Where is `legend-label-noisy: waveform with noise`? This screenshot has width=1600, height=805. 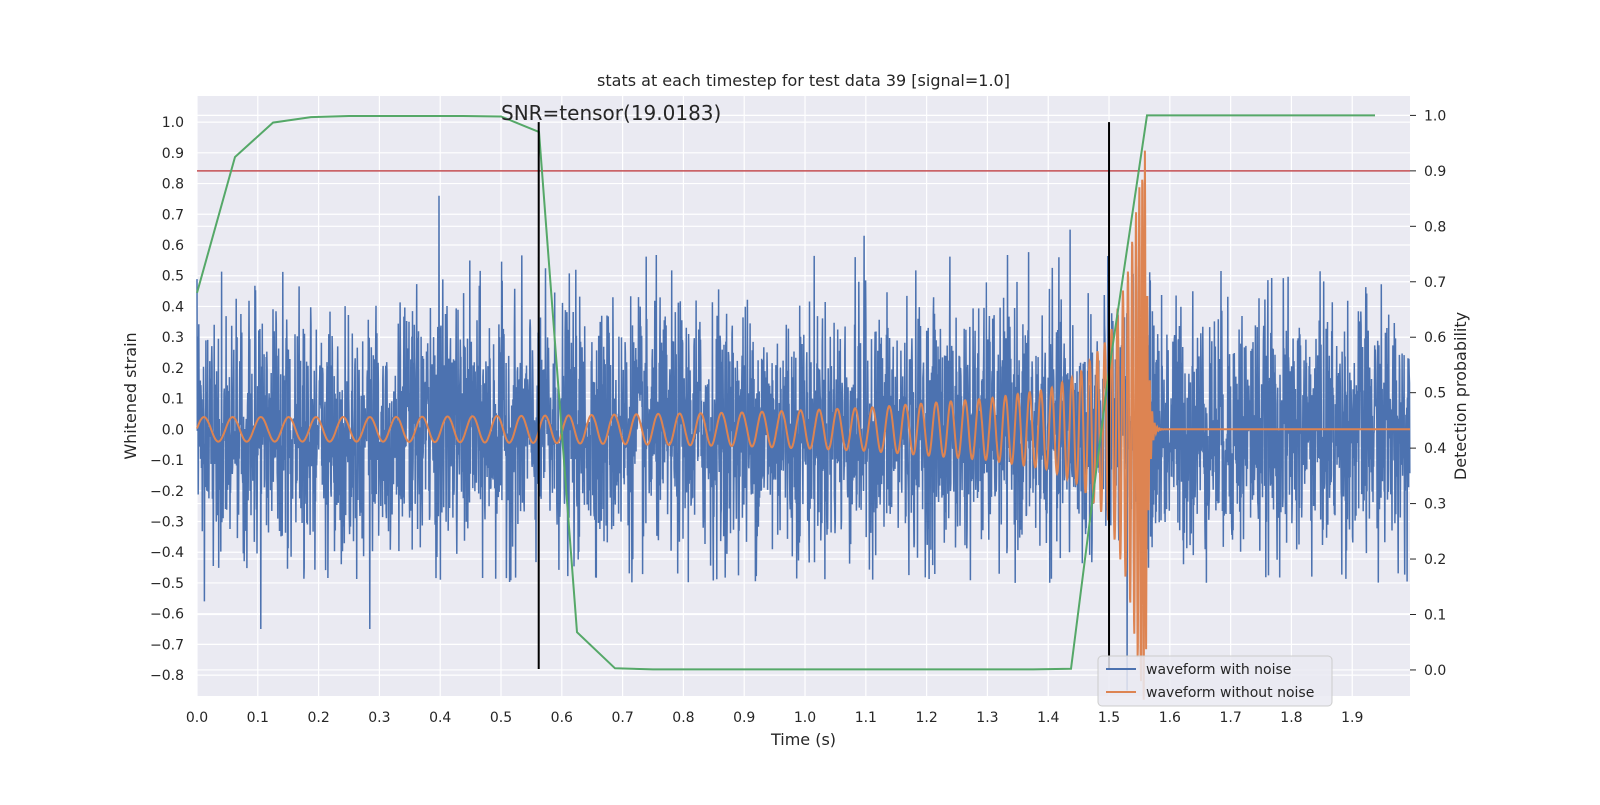
legend-label-noisy: waveform with noise is located at coordinates (1218, 670).